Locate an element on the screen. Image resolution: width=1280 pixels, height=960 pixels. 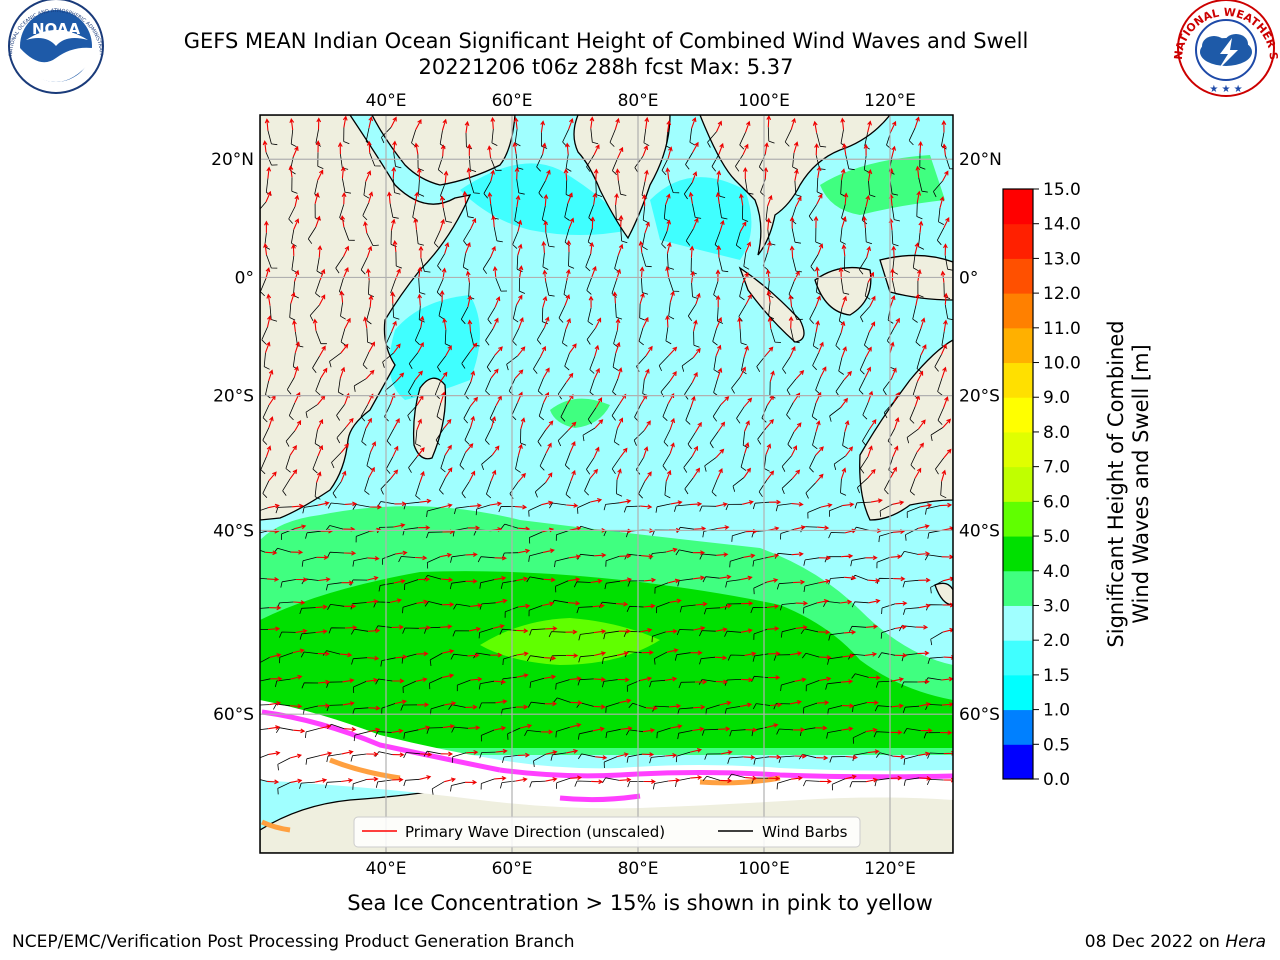
colorbar-label-line2: Wind Waves and Swell [m] is located at coordinates (1141, 484).